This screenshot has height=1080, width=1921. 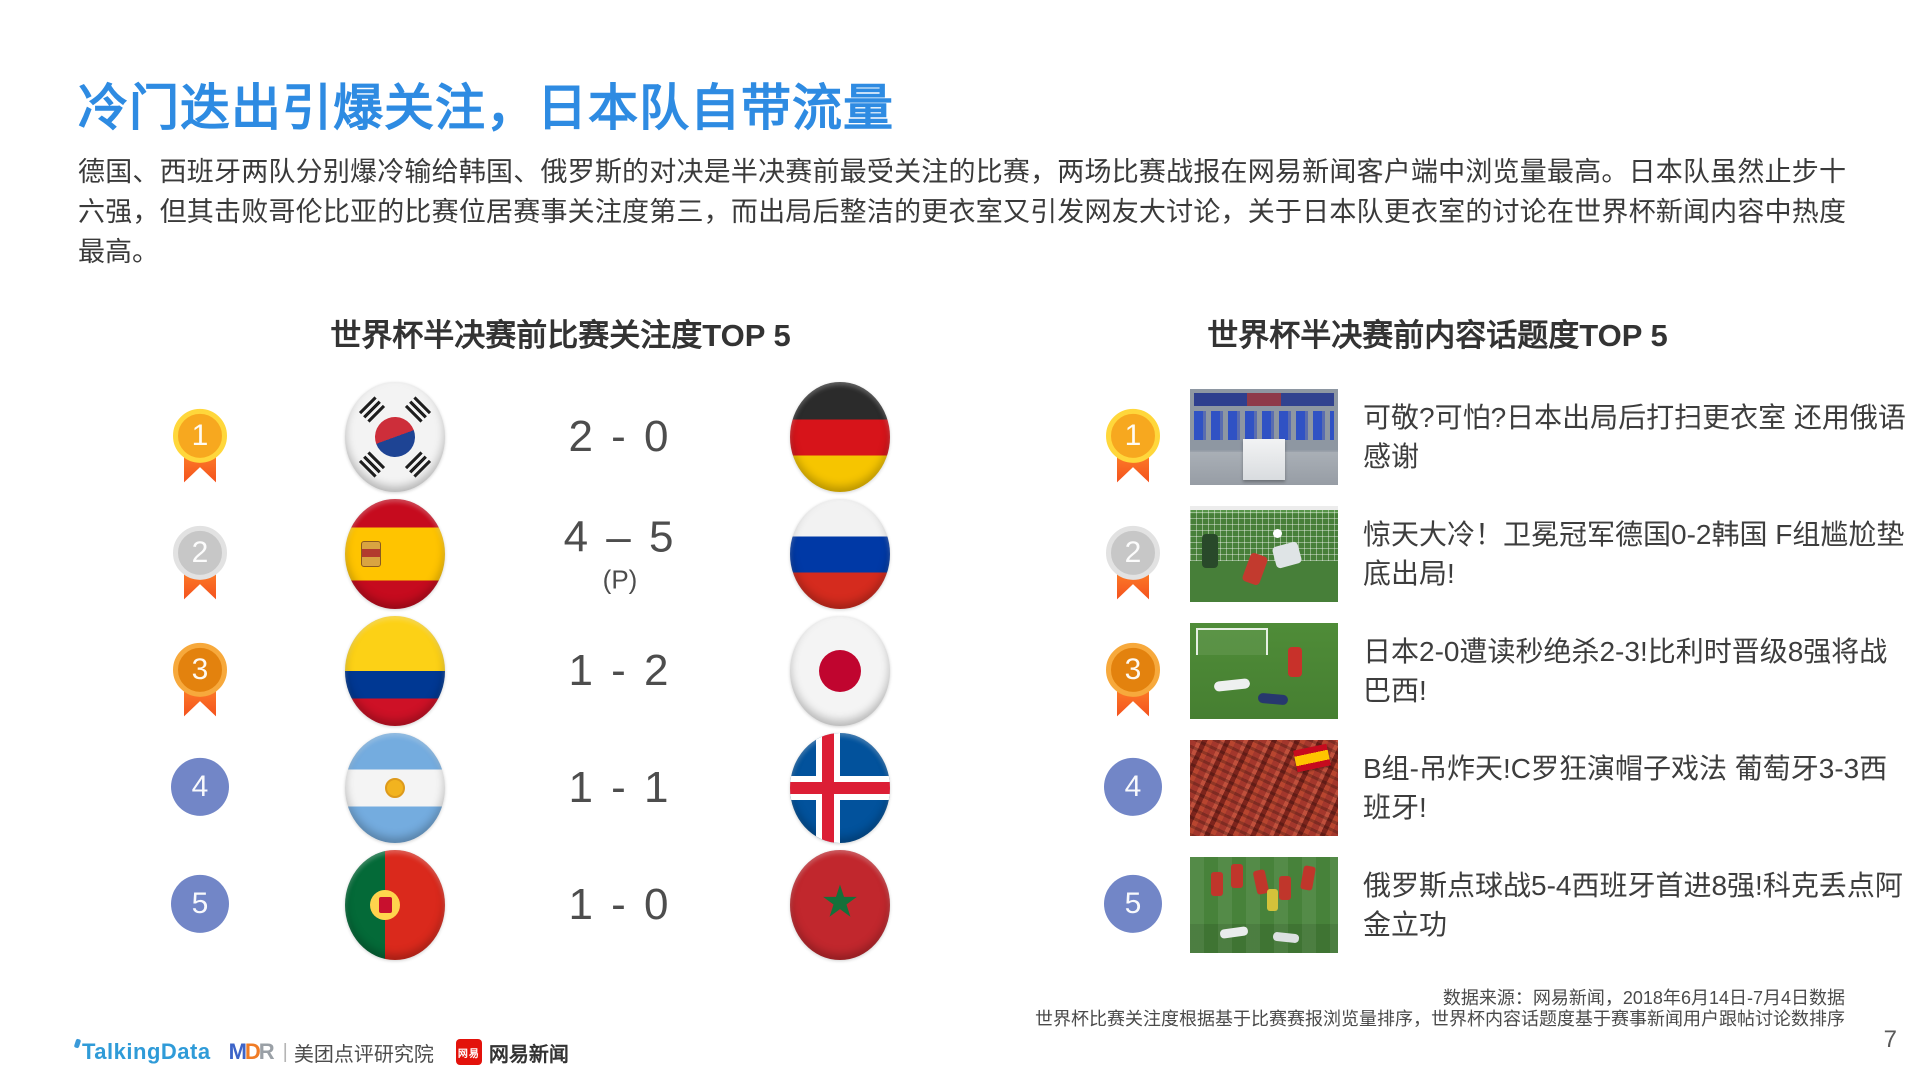 I want to click on news-thumbnail-celebration, so click(x=1264, y=904).